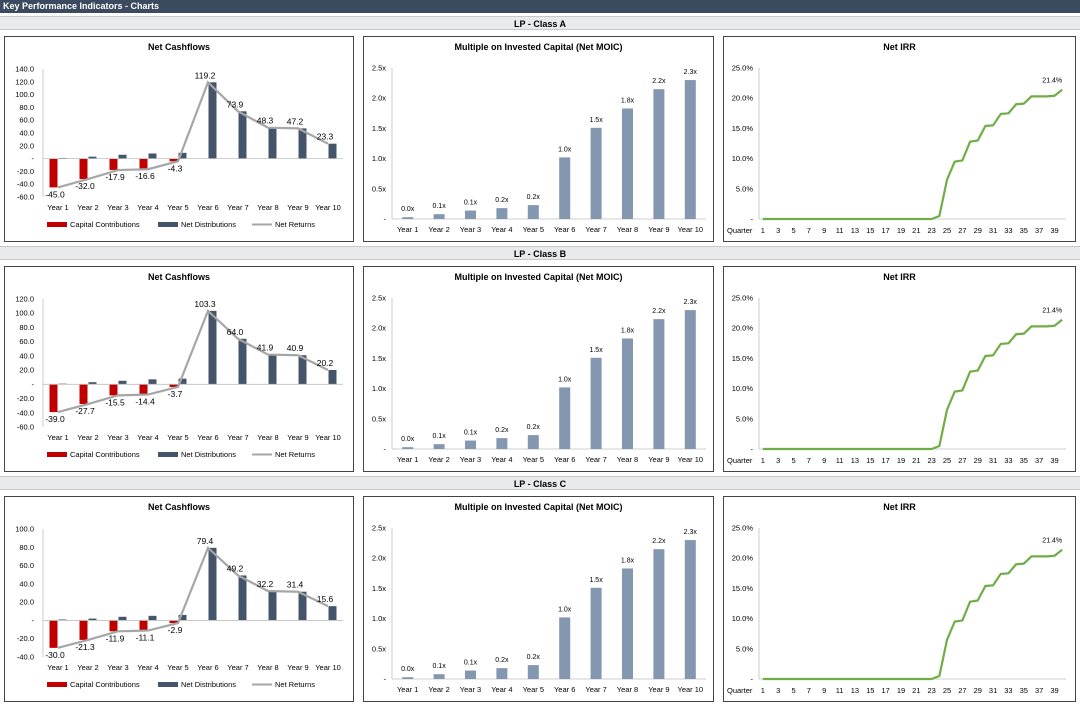  What do you see at coordinates (408, 669) in the screenshot?
I see `data-label: 0.0x` at bounding box center [408, 669].